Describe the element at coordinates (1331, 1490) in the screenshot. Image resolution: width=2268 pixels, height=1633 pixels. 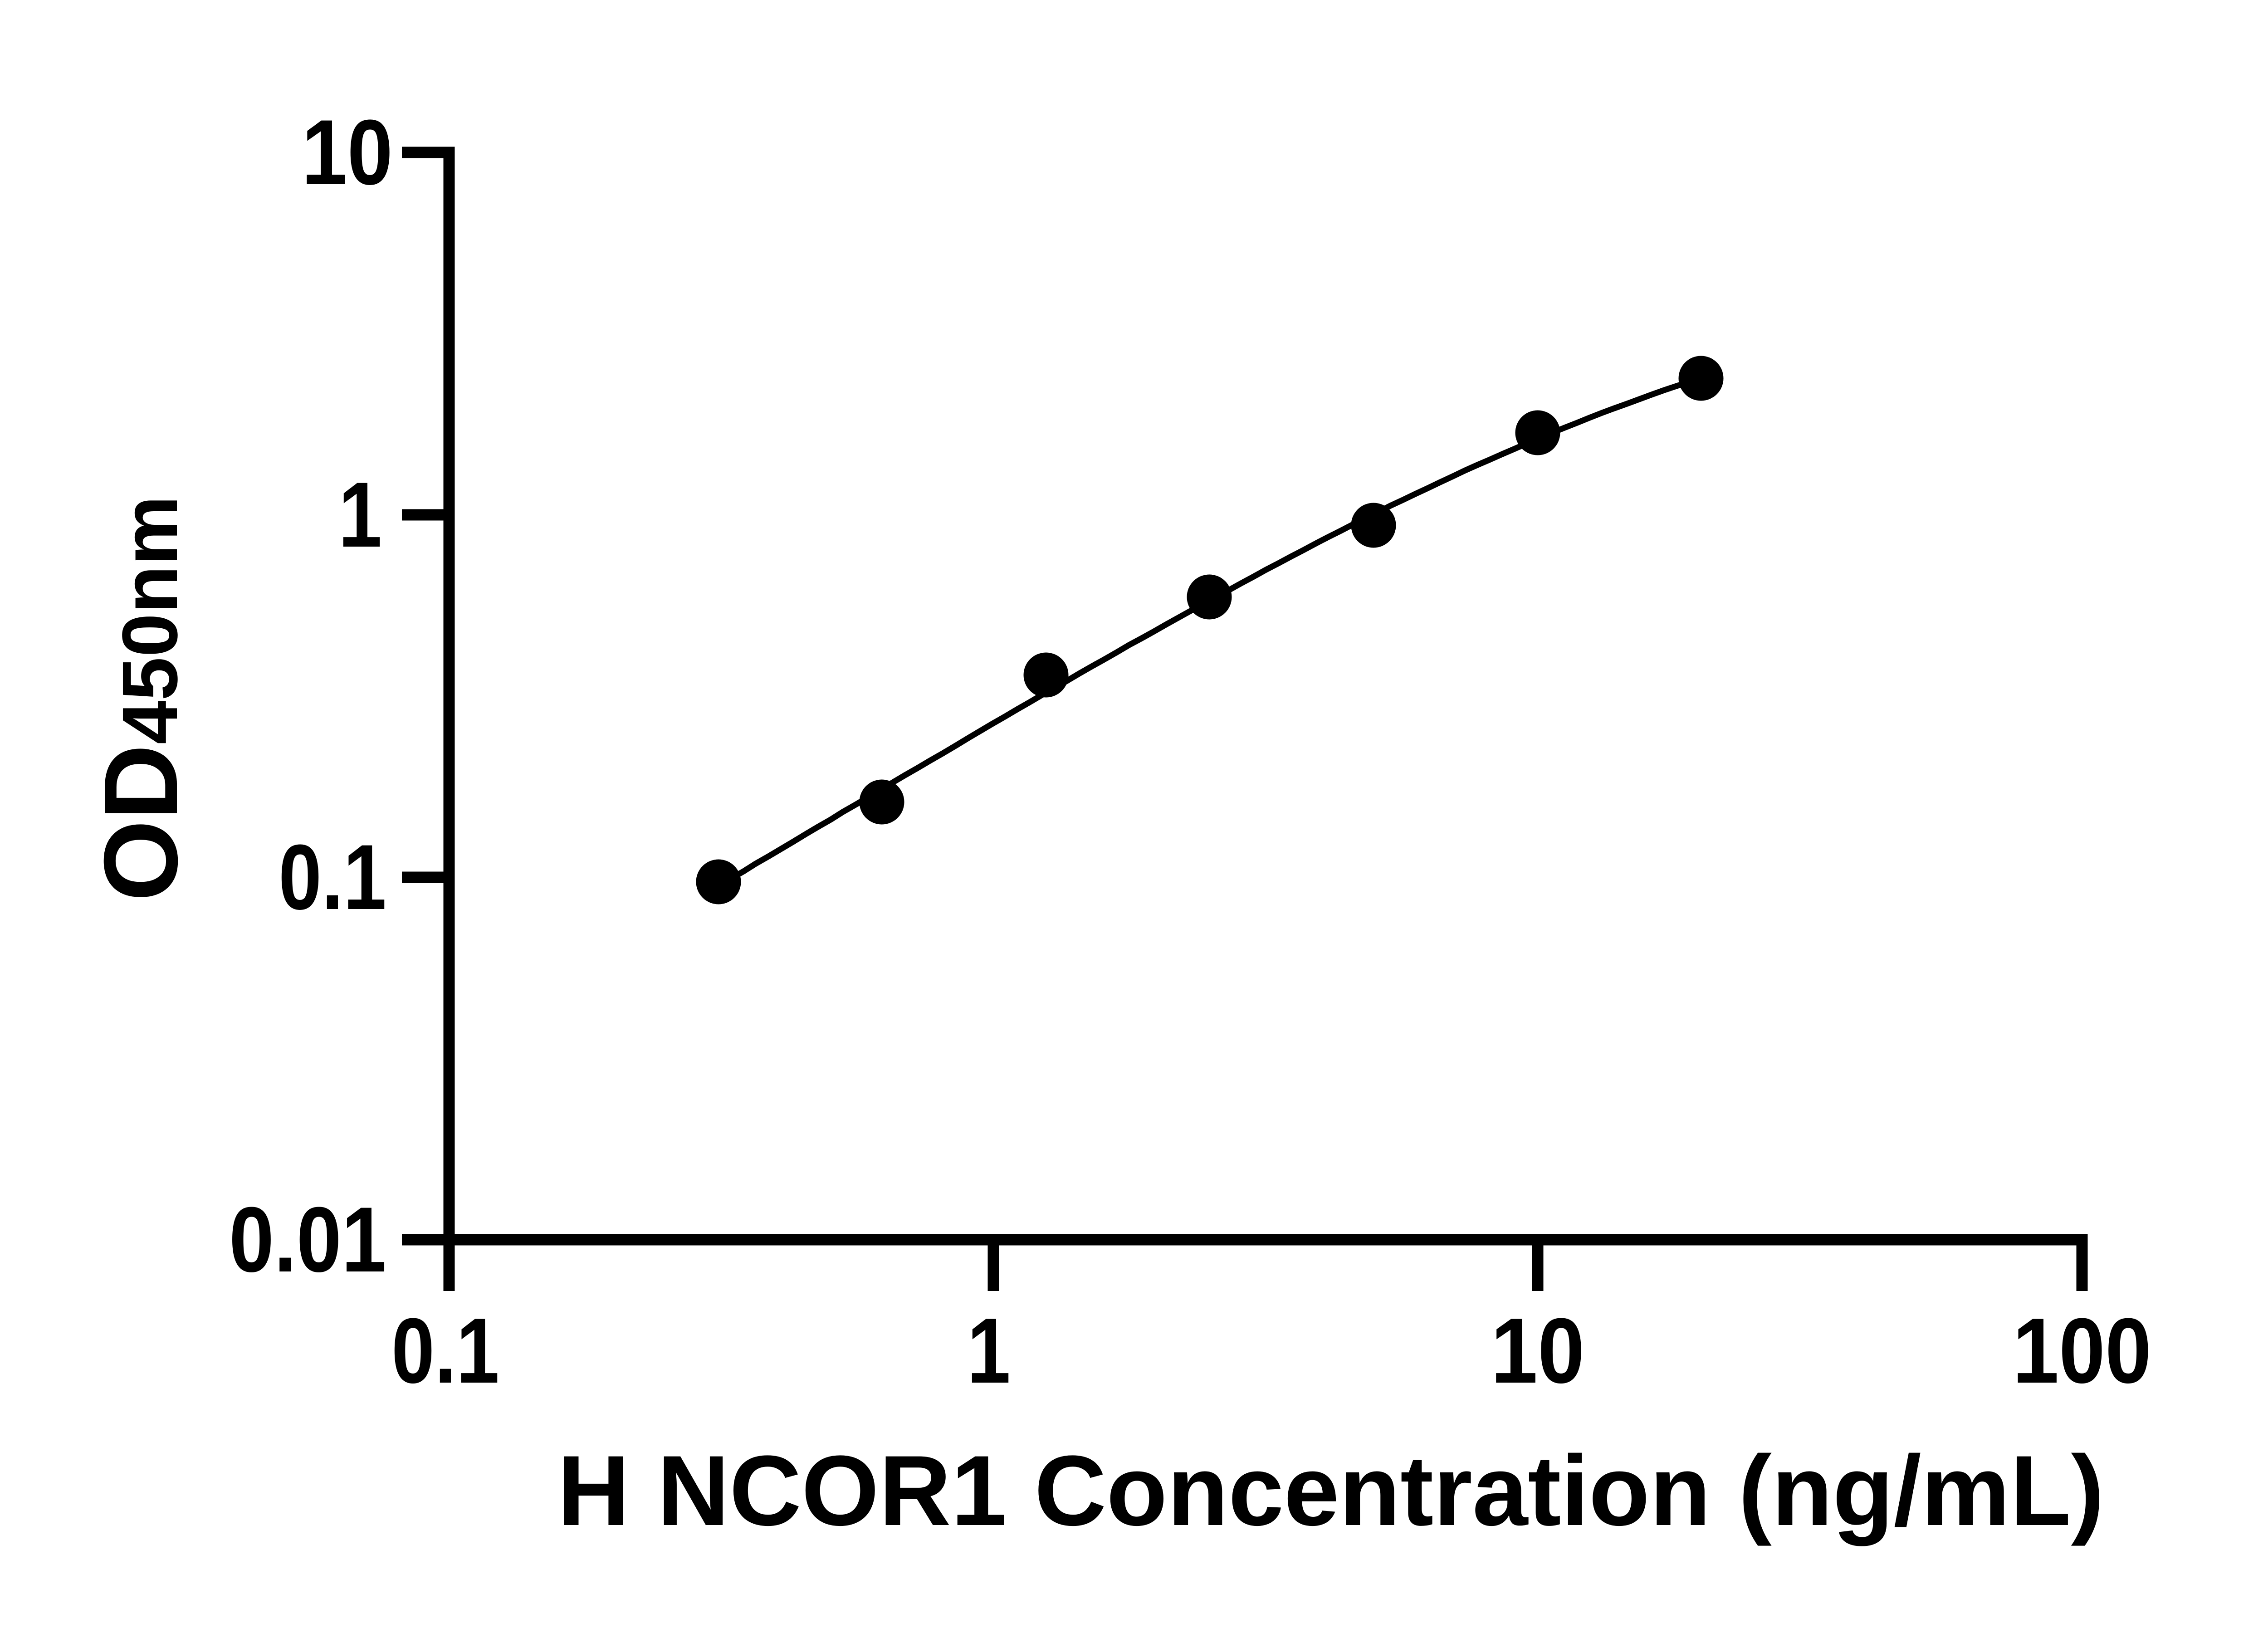
I see `svg-text: H NCOR1 Concentration (ng/mL)` at that location.